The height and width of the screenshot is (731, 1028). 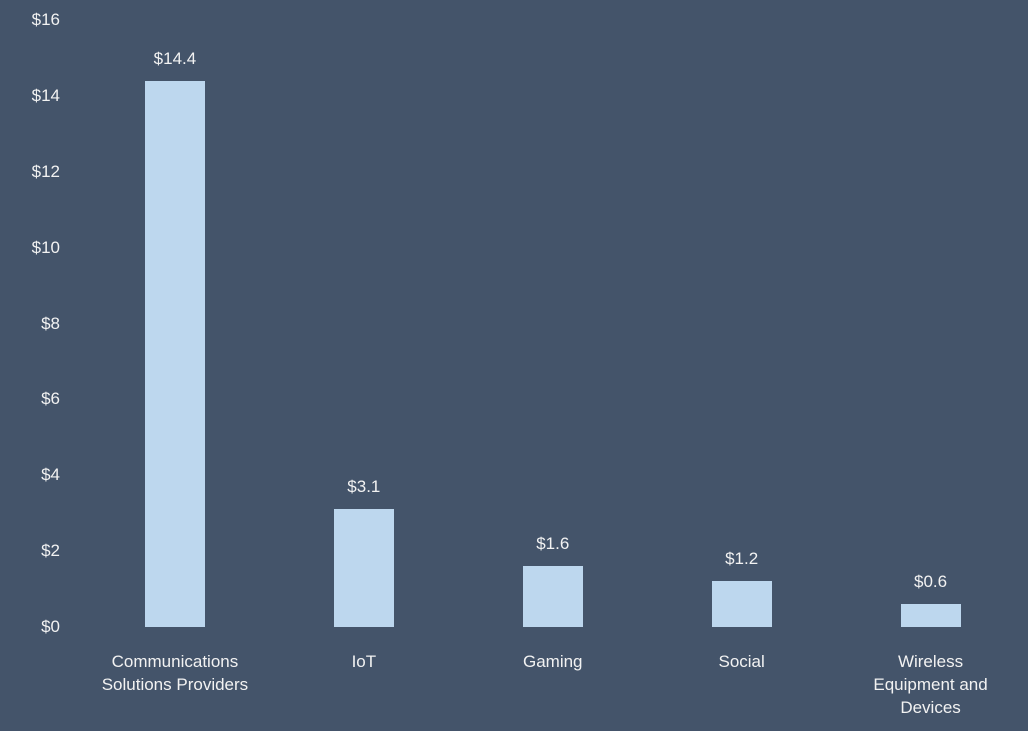 What do you see at coordinates (45, 171) in the screenshot?
I see `y-tick-label: $12` at bounding box center [45, 171].